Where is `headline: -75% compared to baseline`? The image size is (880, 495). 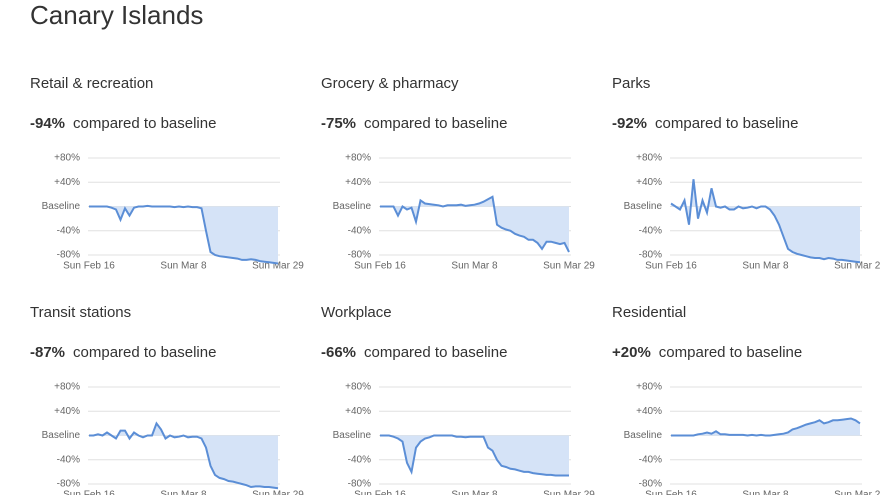 headline: -75% compared to baseline is located at coordinates (414, 123).